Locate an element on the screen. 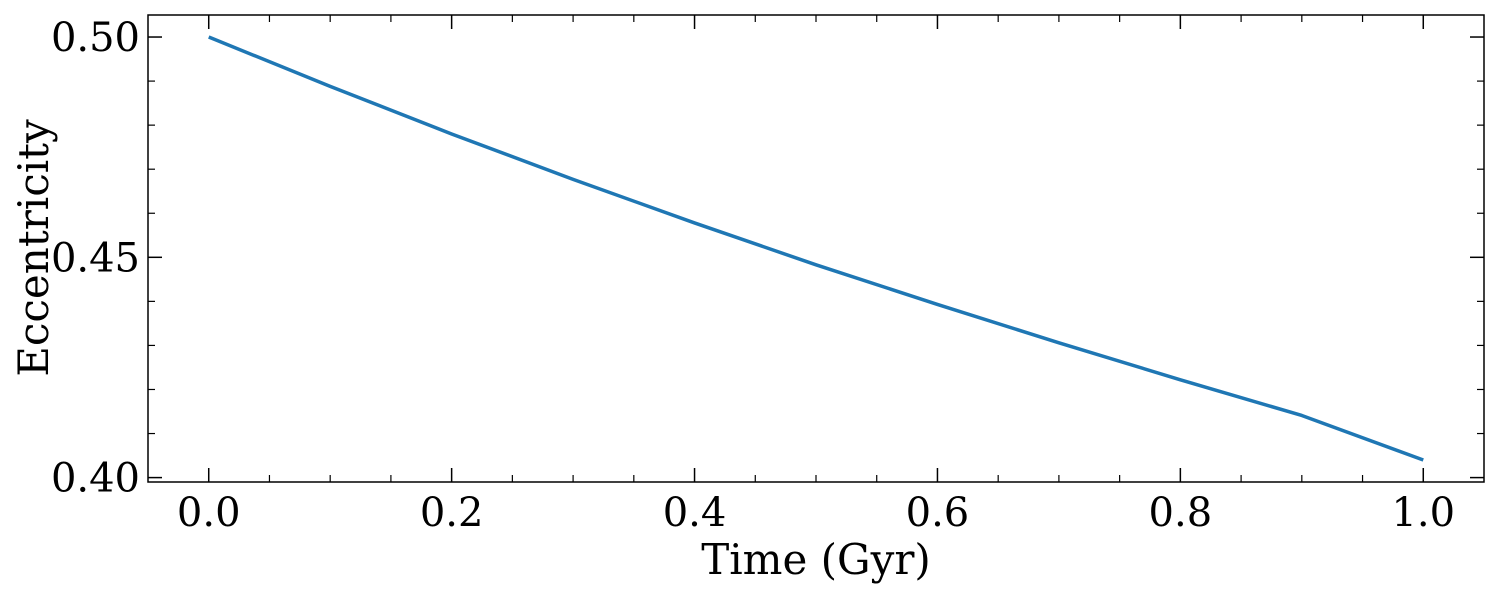 Image resolution: width=1500 pixels, height=600 pixels. y-tick-label: 0.50 is located at coordinates (95, 38).